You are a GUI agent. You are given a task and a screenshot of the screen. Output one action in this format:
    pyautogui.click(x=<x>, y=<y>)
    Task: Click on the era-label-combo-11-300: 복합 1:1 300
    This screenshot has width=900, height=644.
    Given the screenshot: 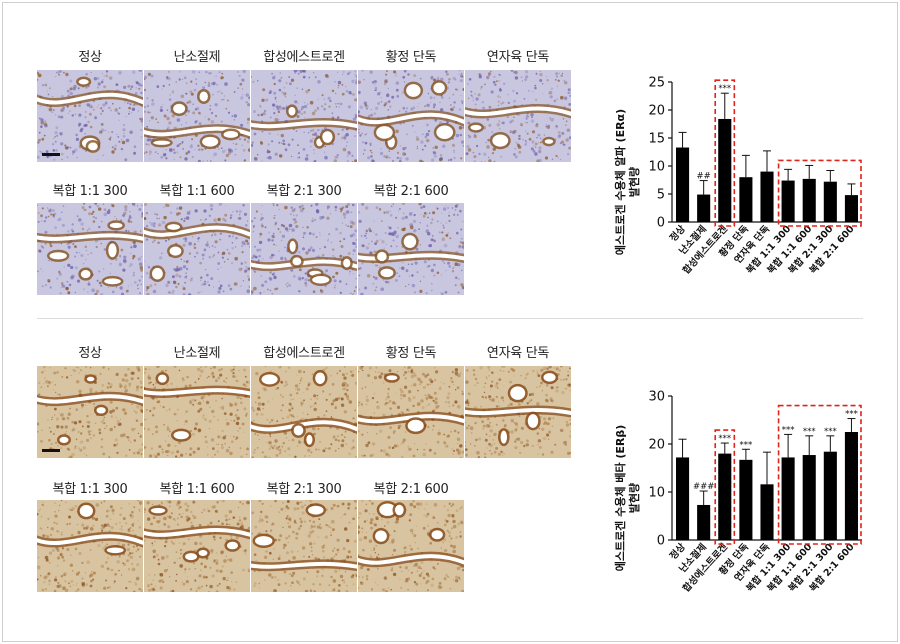 What is the action you would take?
    pyautogui.click(x=90, y=191)
    